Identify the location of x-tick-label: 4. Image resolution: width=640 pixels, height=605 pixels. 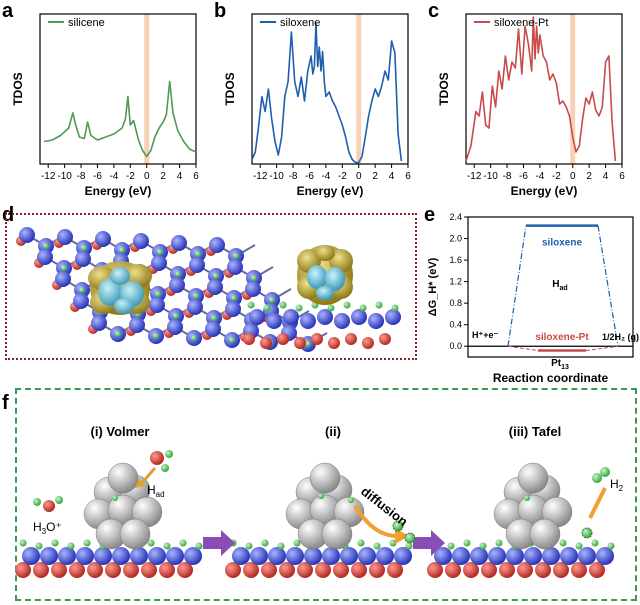
(392, 176).